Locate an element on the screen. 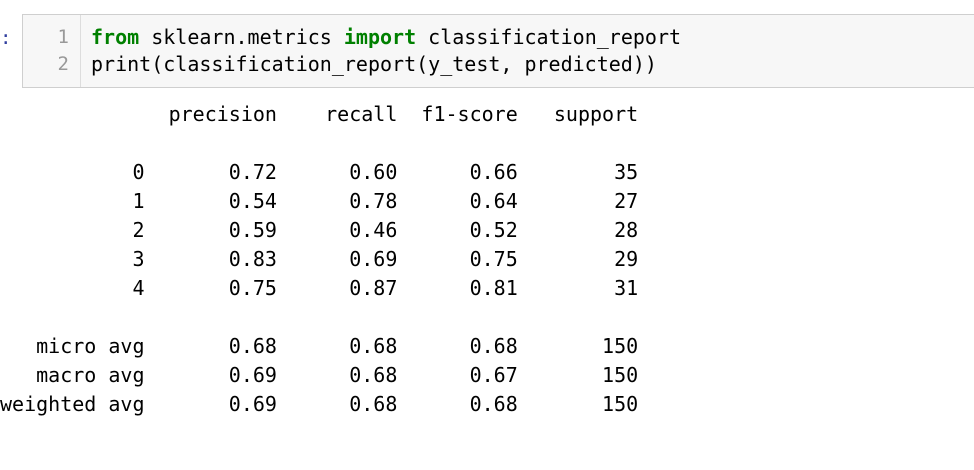  line-number: 2 is located at coordinates (63, 64).